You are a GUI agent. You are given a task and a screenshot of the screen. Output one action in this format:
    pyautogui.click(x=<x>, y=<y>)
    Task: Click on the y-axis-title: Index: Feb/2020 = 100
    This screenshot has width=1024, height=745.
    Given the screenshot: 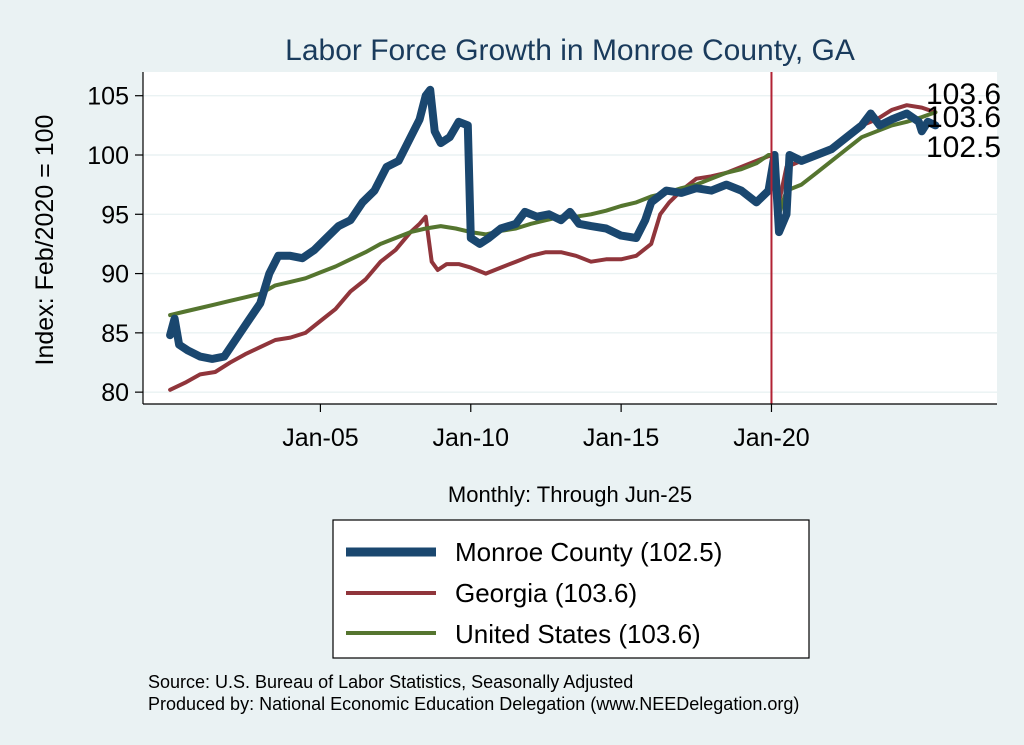 What is the action you would take?
    pyautogui.click(x=45, y=240)
    